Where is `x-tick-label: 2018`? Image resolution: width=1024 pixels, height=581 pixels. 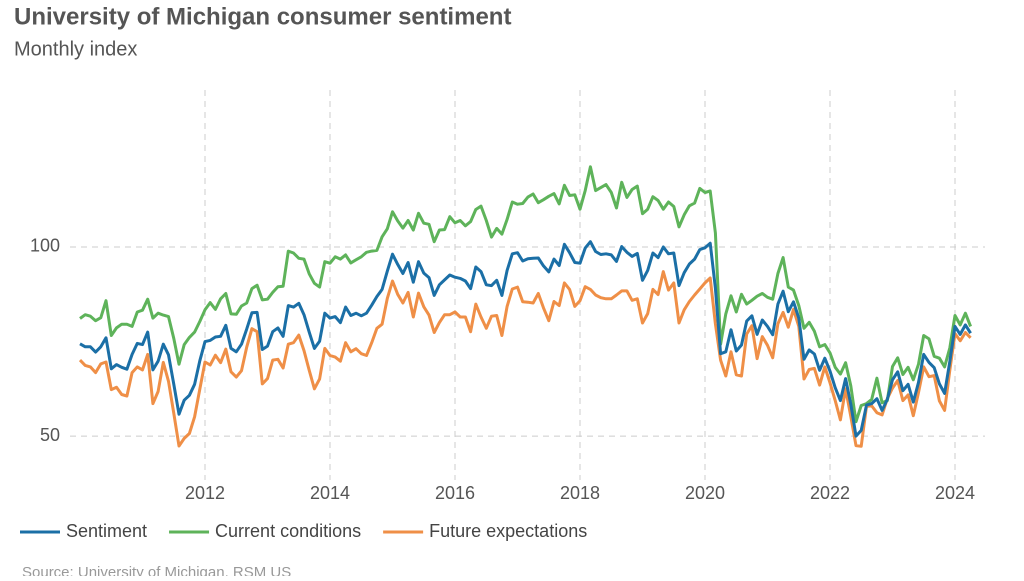 x-tick-label: 2018 is located at coordinates (580, 493).